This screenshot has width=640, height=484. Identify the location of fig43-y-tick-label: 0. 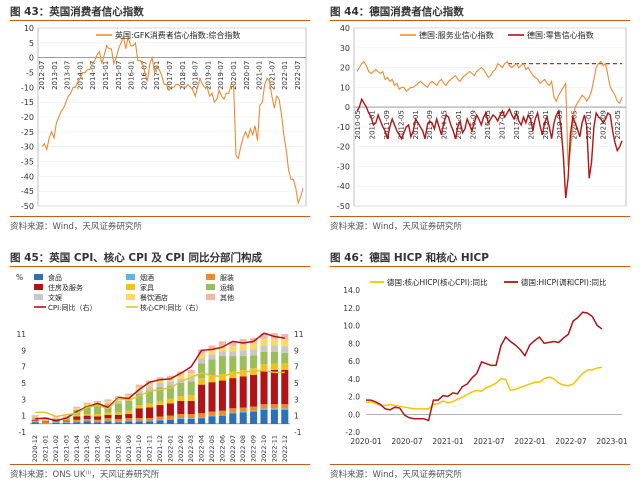
(31, 58).